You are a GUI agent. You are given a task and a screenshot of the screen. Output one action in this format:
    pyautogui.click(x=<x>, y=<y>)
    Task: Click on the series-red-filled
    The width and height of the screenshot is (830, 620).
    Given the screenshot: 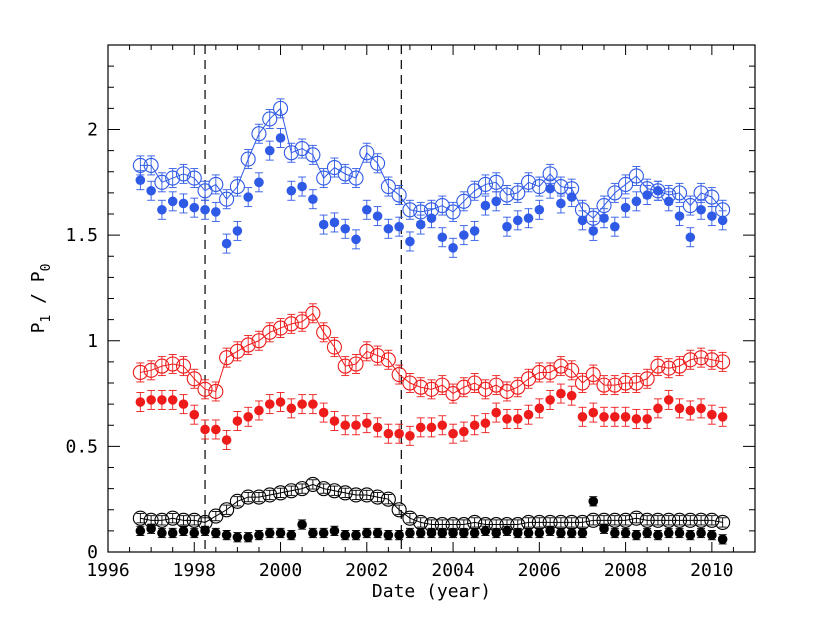 What is the action you would take?
    pyautogui.click(x=431, y=416)
    